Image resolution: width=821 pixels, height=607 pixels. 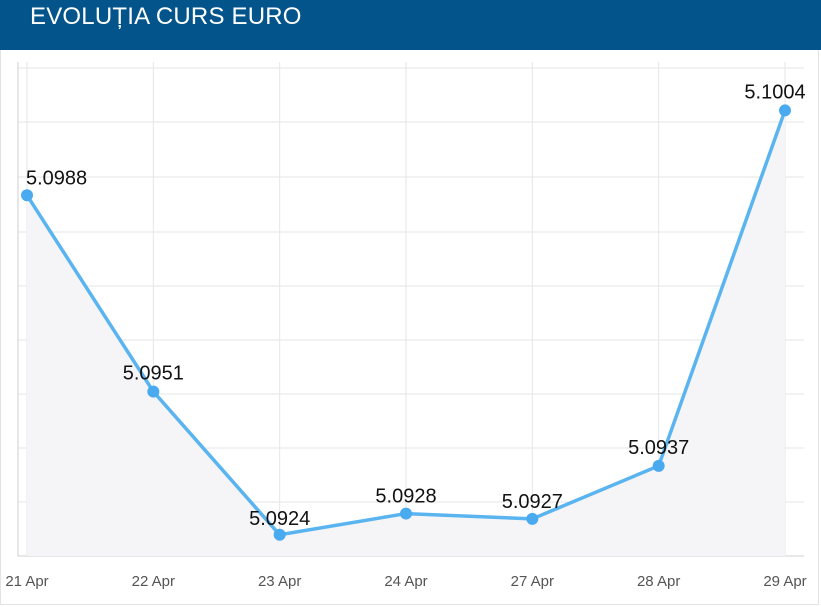 What do you see at coordinates (153, 581) in the screenshot?
I see `x-tick-label: 22 Apr` at bounding box center [153, 581].